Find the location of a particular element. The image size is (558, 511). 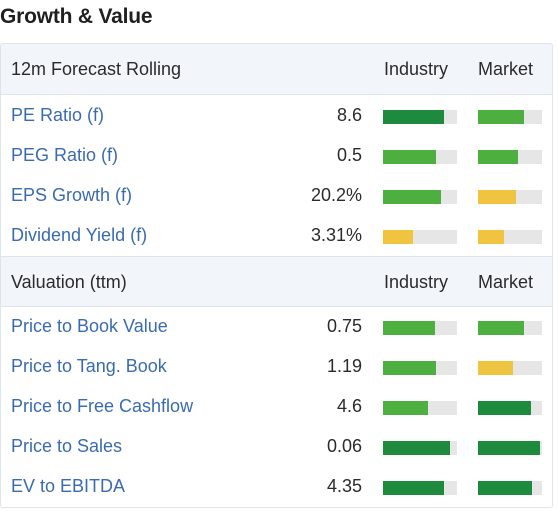

metric-value: 0.06 is located at coordinates (344, 446).